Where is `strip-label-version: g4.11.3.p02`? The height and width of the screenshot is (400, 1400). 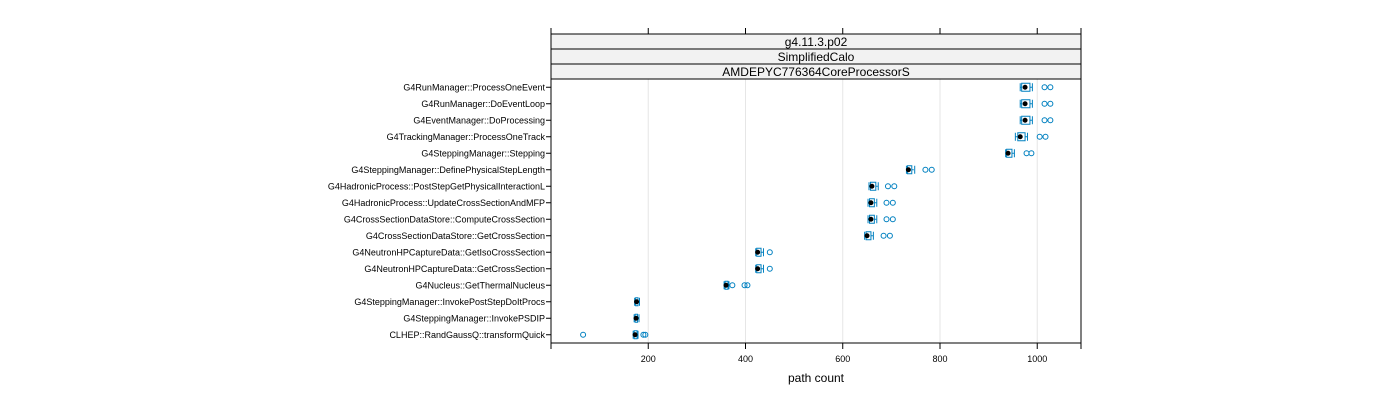
strip-label-version: g4.11.3.p02 is located at coordinates (816, 42).